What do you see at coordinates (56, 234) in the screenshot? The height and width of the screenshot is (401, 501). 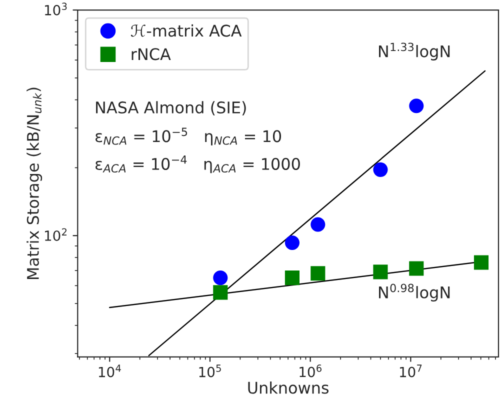 I see `y-tick-label: 10$^{2}$` at bounding box center [56, 234].